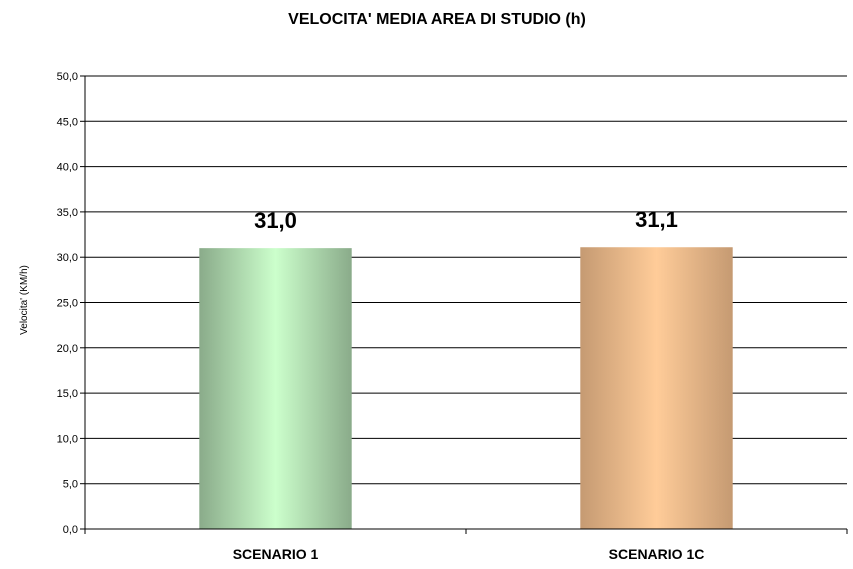  What do you see at coordinates (67, 349) in the screenshot?
I see `y-tick-label: 20,0` at bounding box center [67, 349].